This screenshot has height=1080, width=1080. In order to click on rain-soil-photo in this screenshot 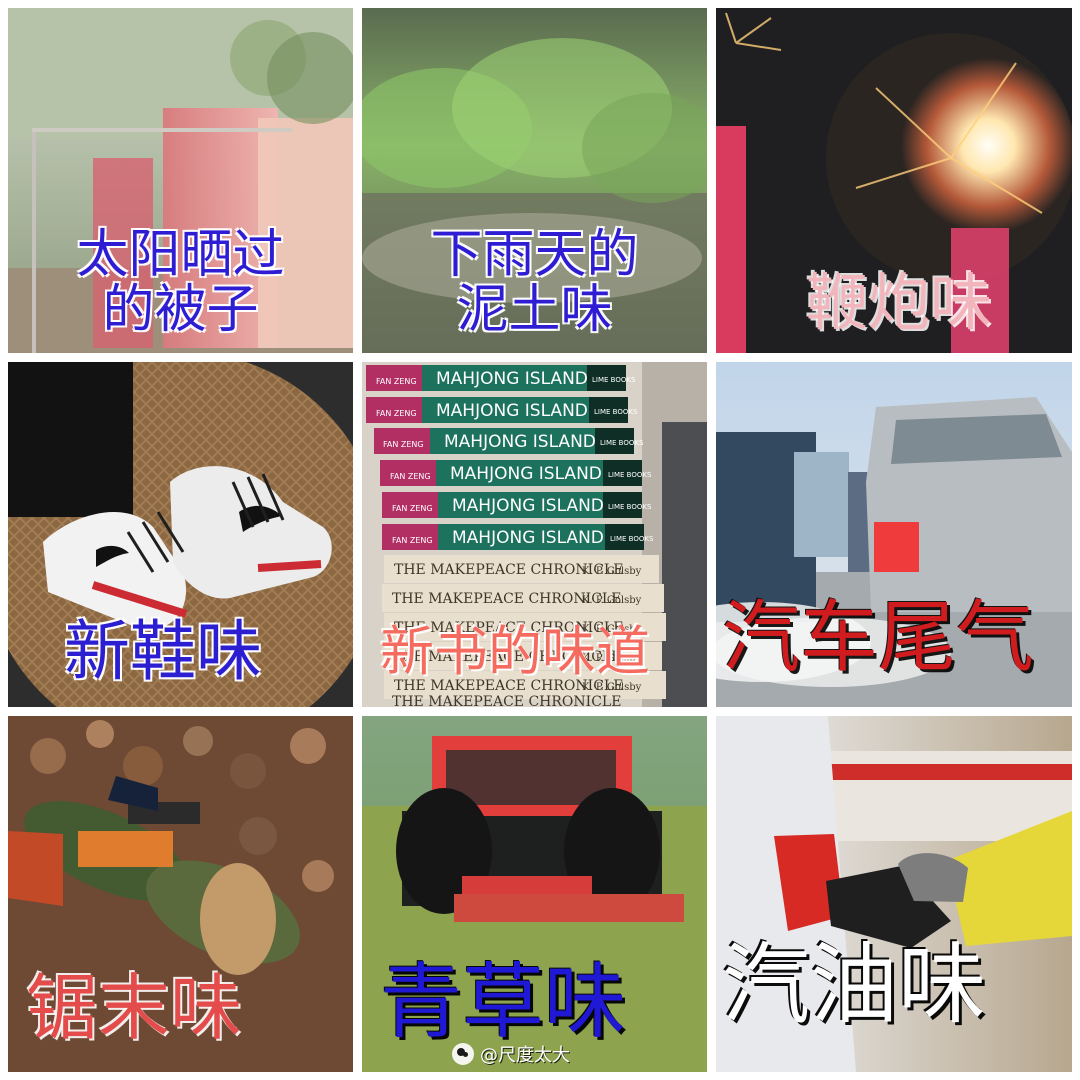, I will do `click(534, 180)`.